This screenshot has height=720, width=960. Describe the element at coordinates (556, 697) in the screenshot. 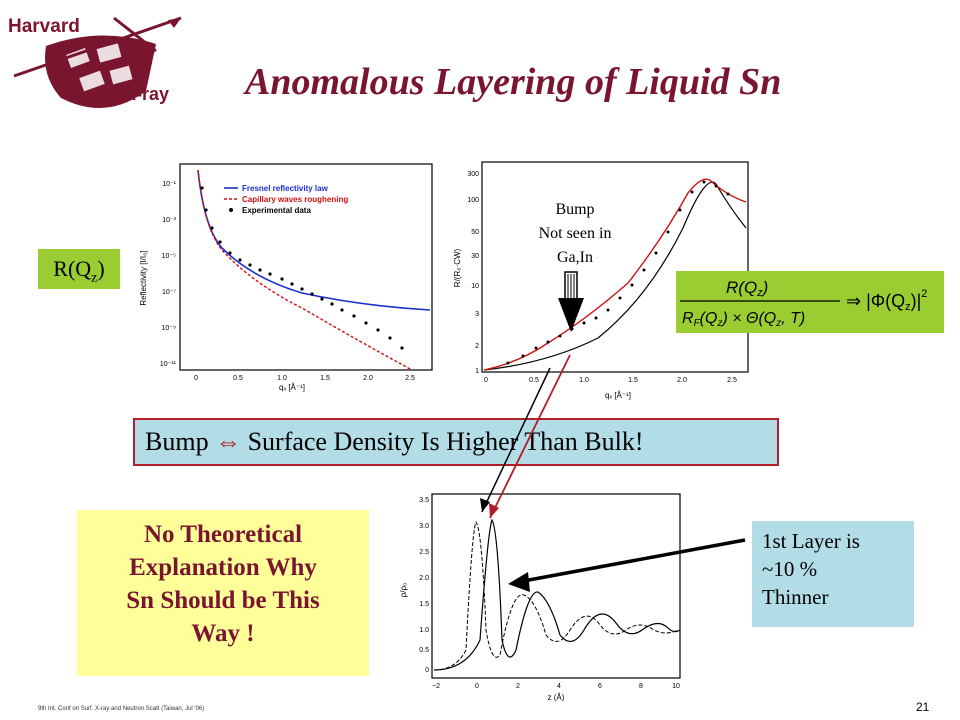

I see `density-xlabel: z (Å)` at that location.